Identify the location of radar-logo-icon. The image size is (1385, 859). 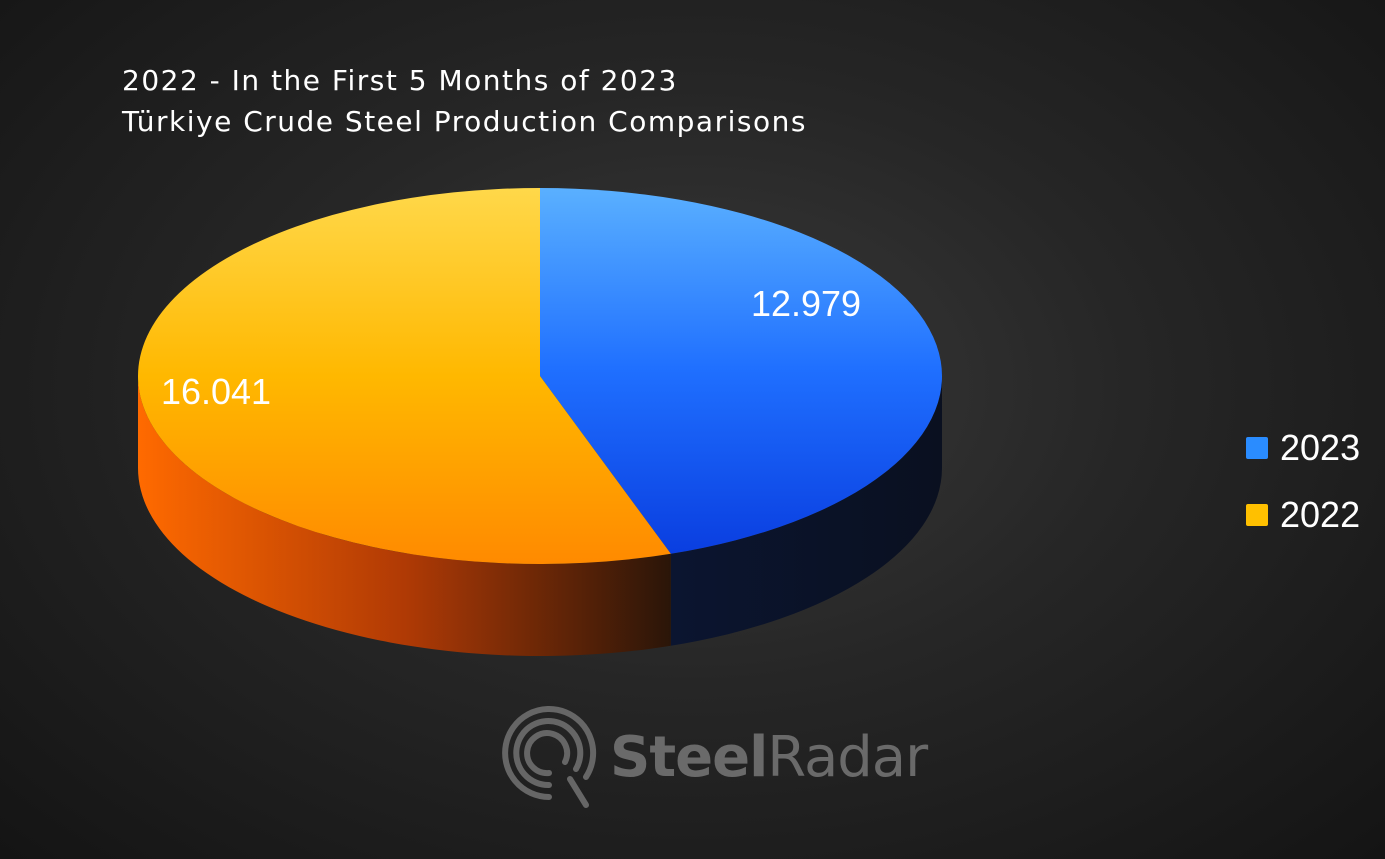
(549, 757).